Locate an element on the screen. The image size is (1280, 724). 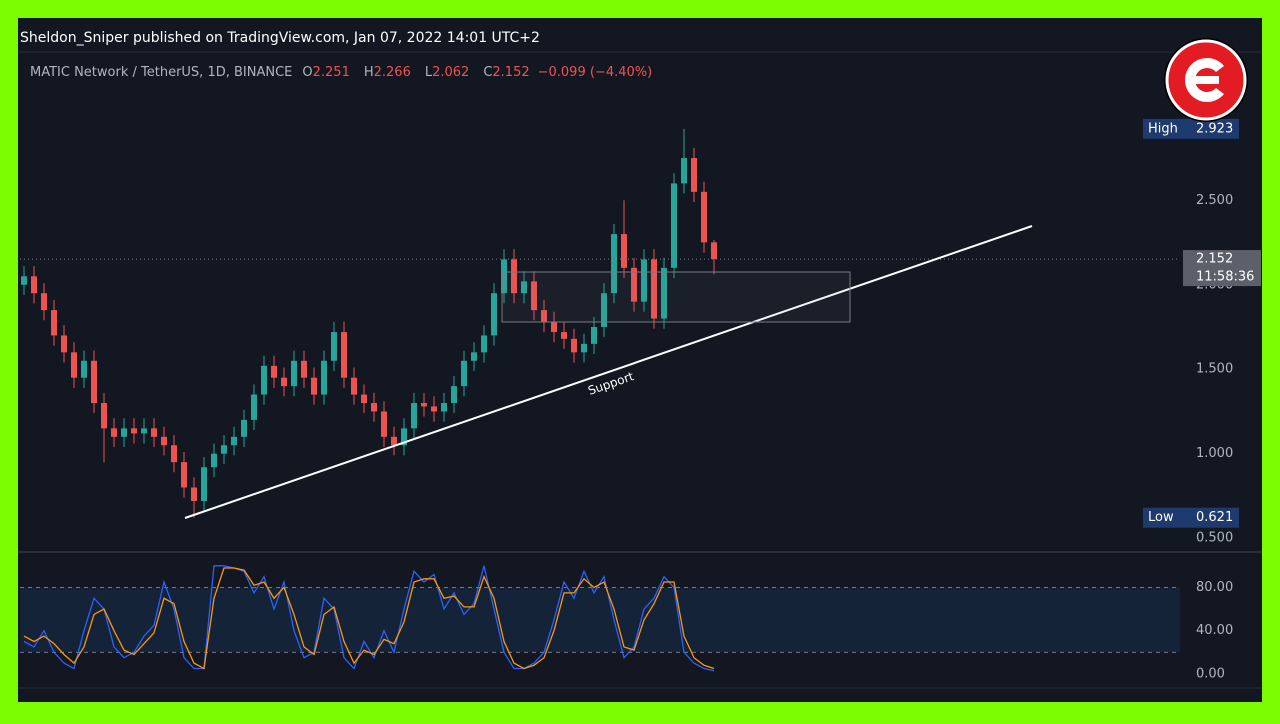
ohlc-value: 2.062 is located at coordinates (450, 72).